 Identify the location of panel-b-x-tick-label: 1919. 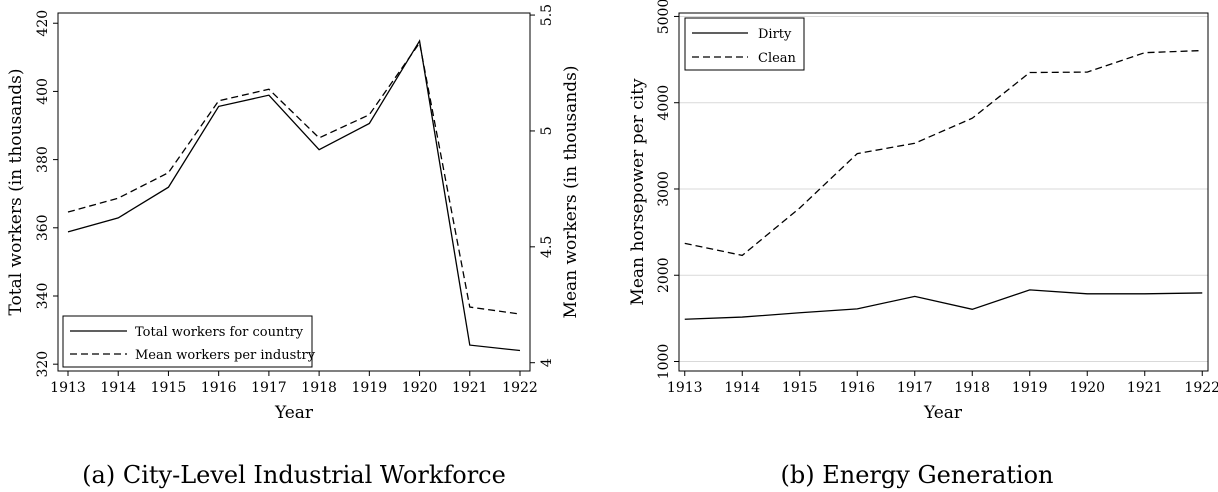
(1030, 388).